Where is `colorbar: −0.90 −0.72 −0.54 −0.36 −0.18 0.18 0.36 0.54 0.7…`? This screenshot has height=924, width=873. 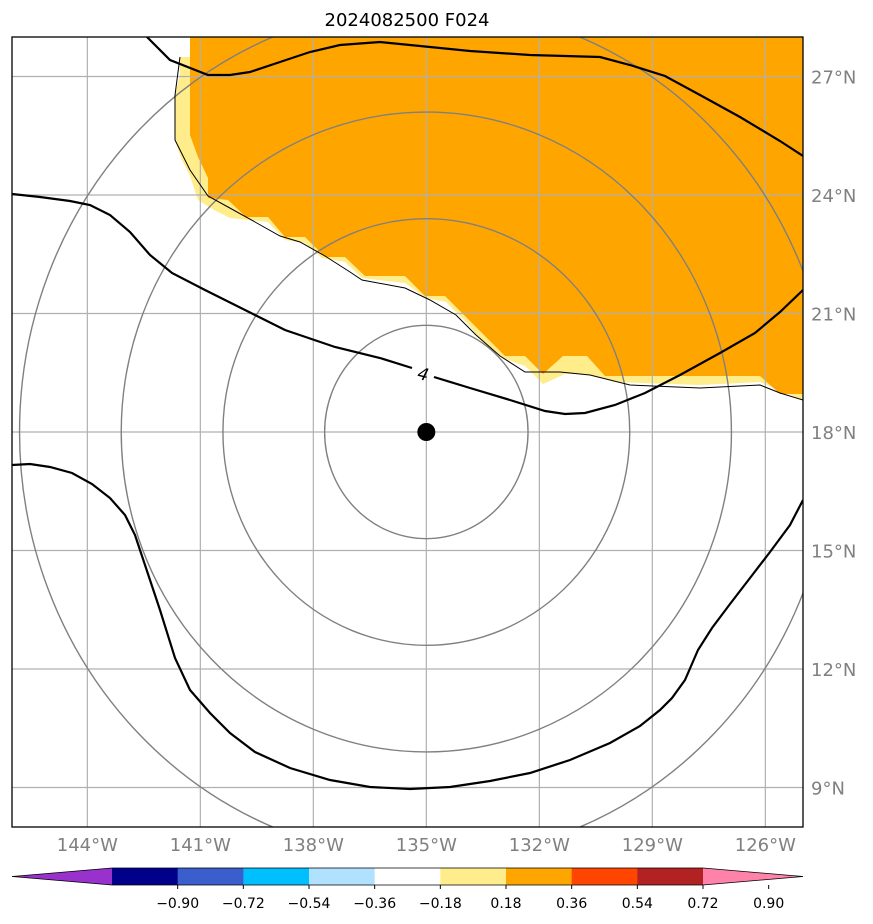 colorbar: −0.90 −0.72 −0.54 −0.36 −0.18 0.18 0.36 0.54 0.7… is located at coordinates (407, 889).